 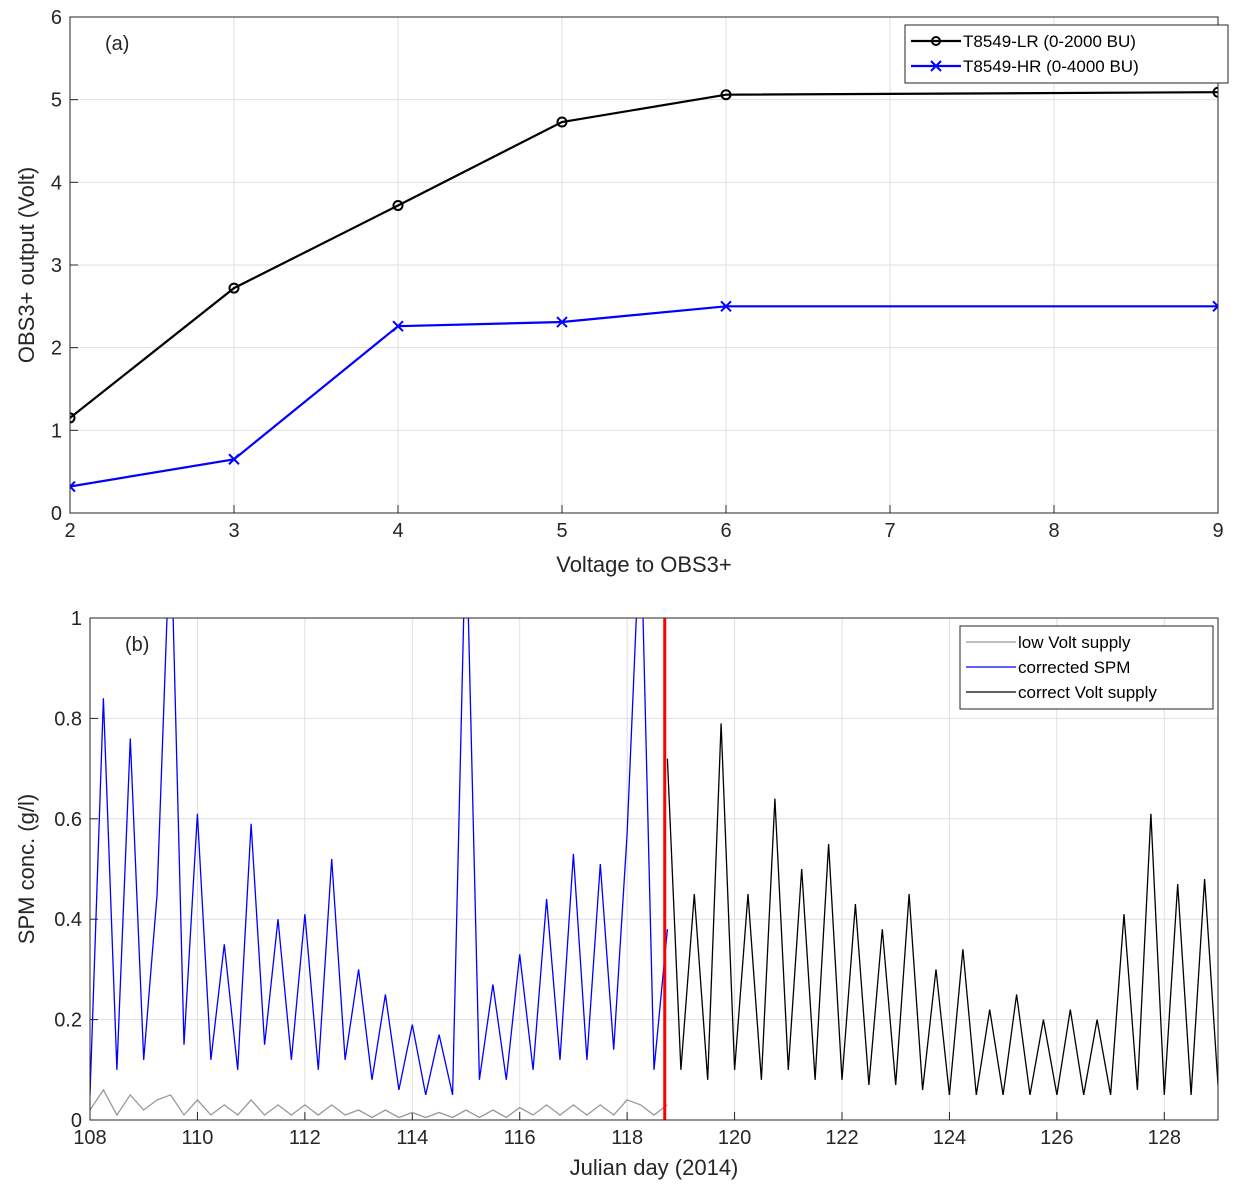 I want to click on x-tick-label: 3, so click(x=233, y=531).